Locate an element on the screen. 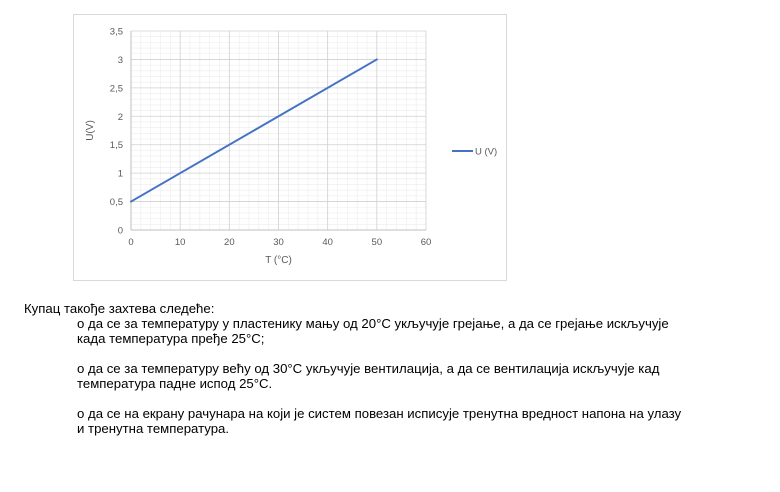 Image resolution: width=780 pixels, height=492 pixels. x-tick-label: 50 is located at coordinates (377, 242).